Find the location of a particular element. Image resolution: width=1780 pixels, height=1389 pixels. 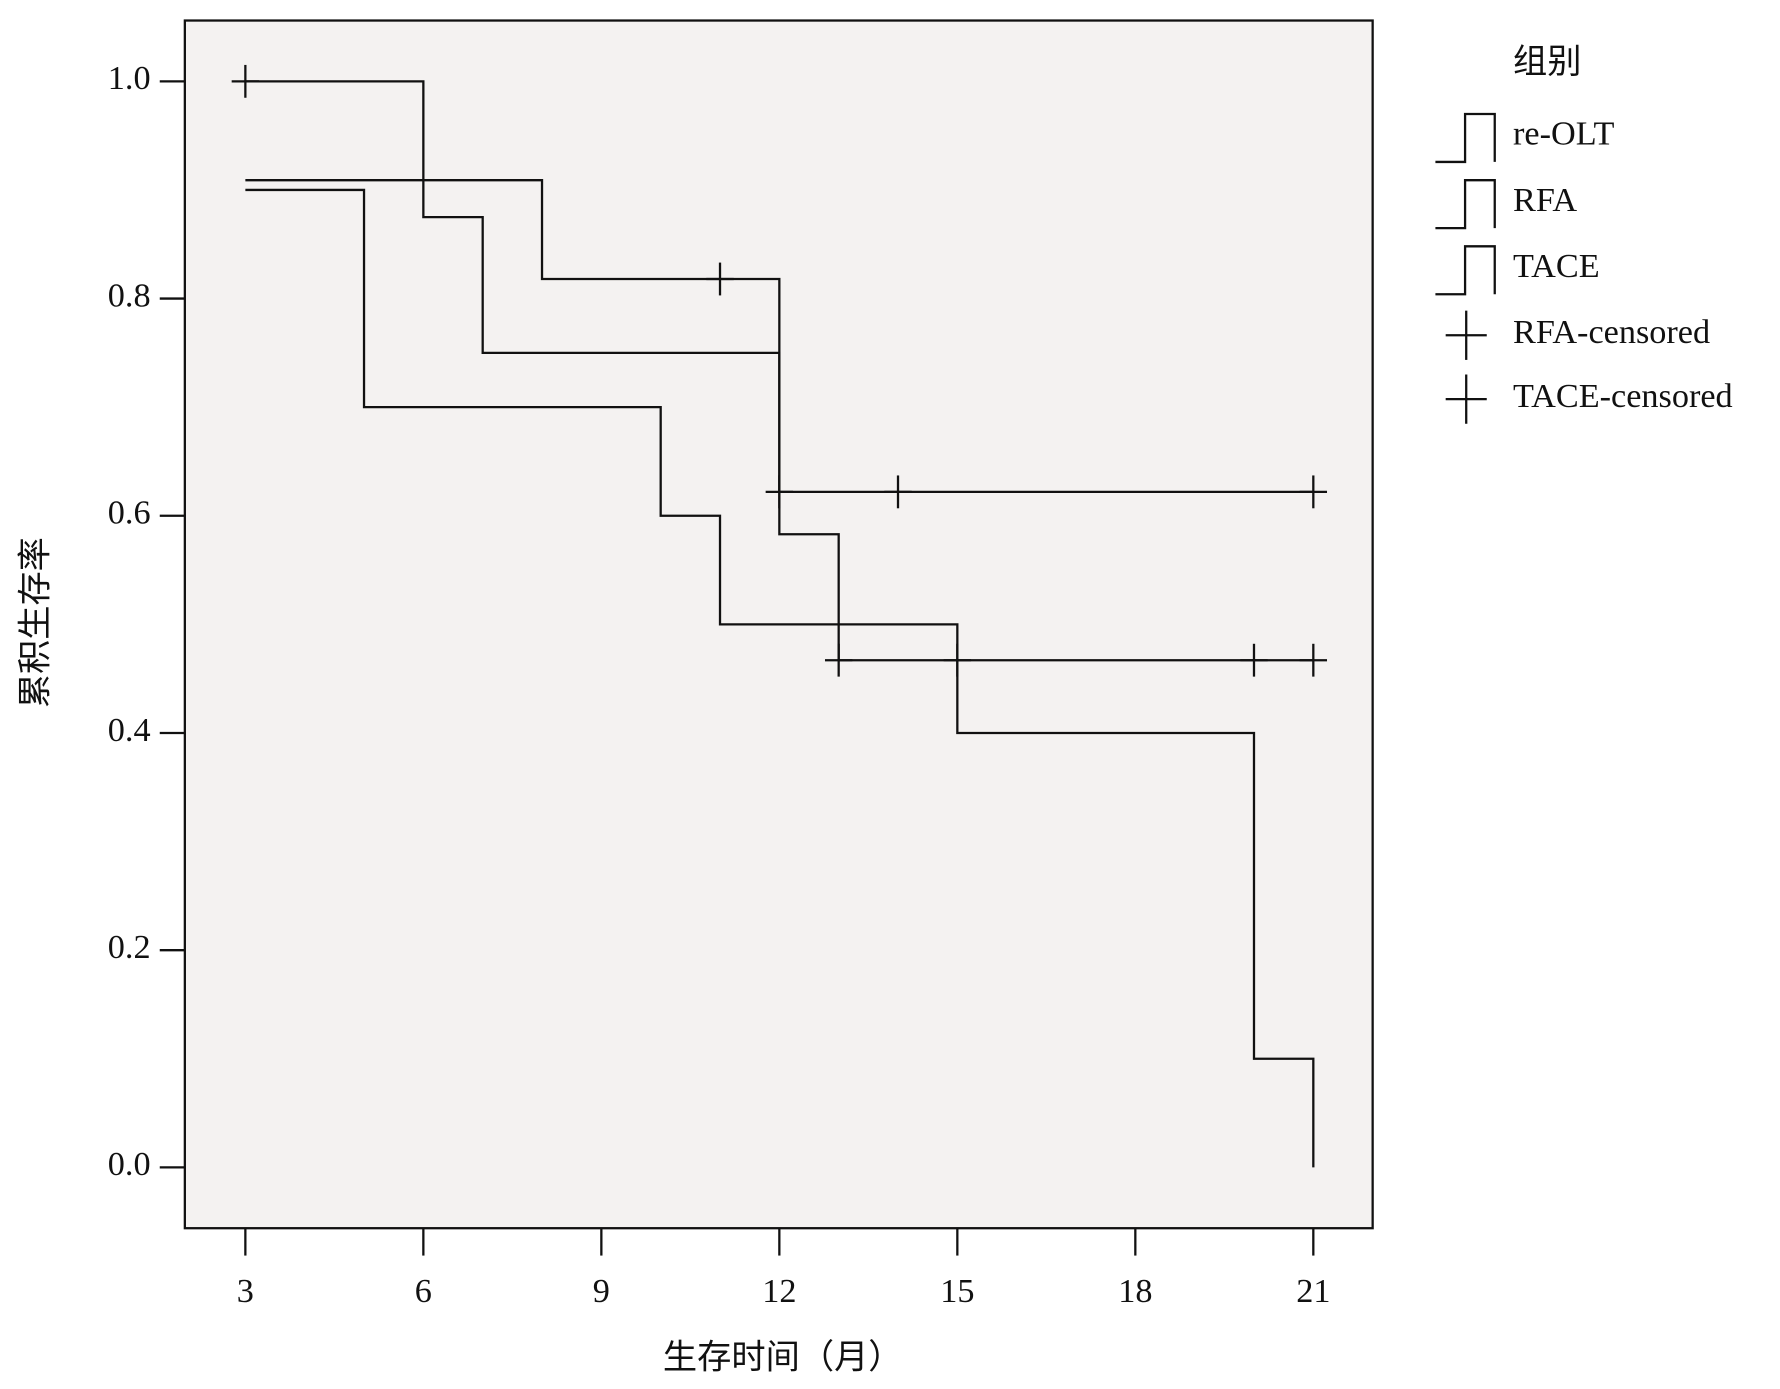

legend-label: TACE-censored is located at coordinates (1623, 396).